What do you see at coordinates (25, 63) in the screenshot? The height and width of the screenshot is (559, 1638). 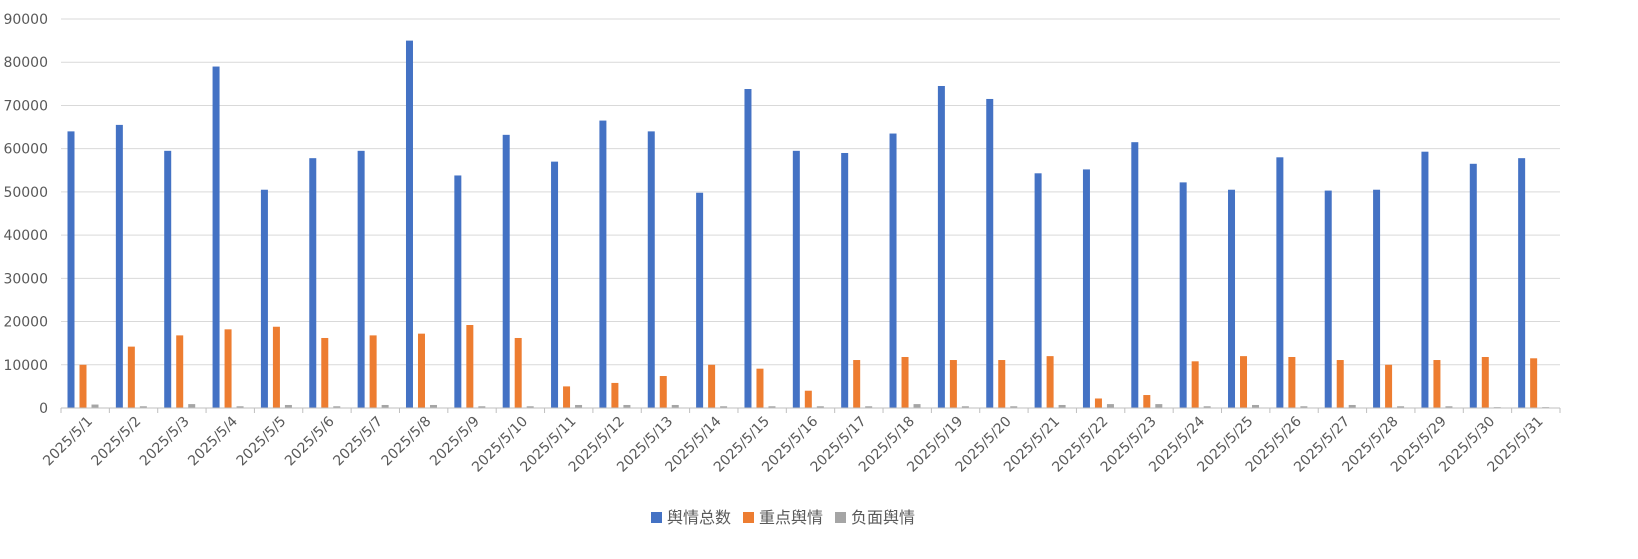 I see `y-tick-label: 80000` at bounding box center [25, 63].